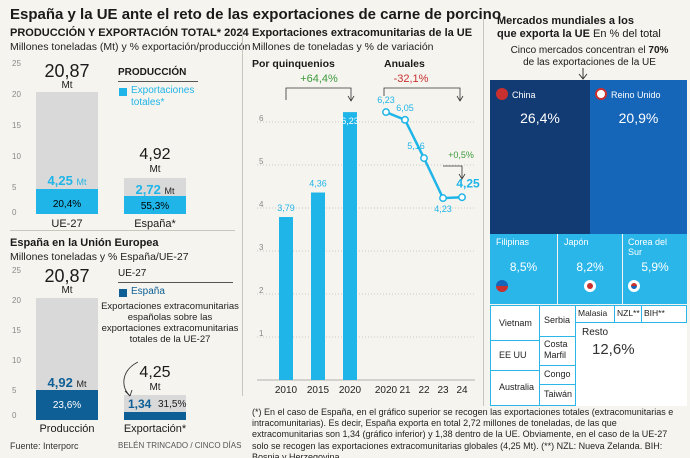  Describe the element at coordinates (524, 95) in the screenshot. I see `china-label: China` at that location.